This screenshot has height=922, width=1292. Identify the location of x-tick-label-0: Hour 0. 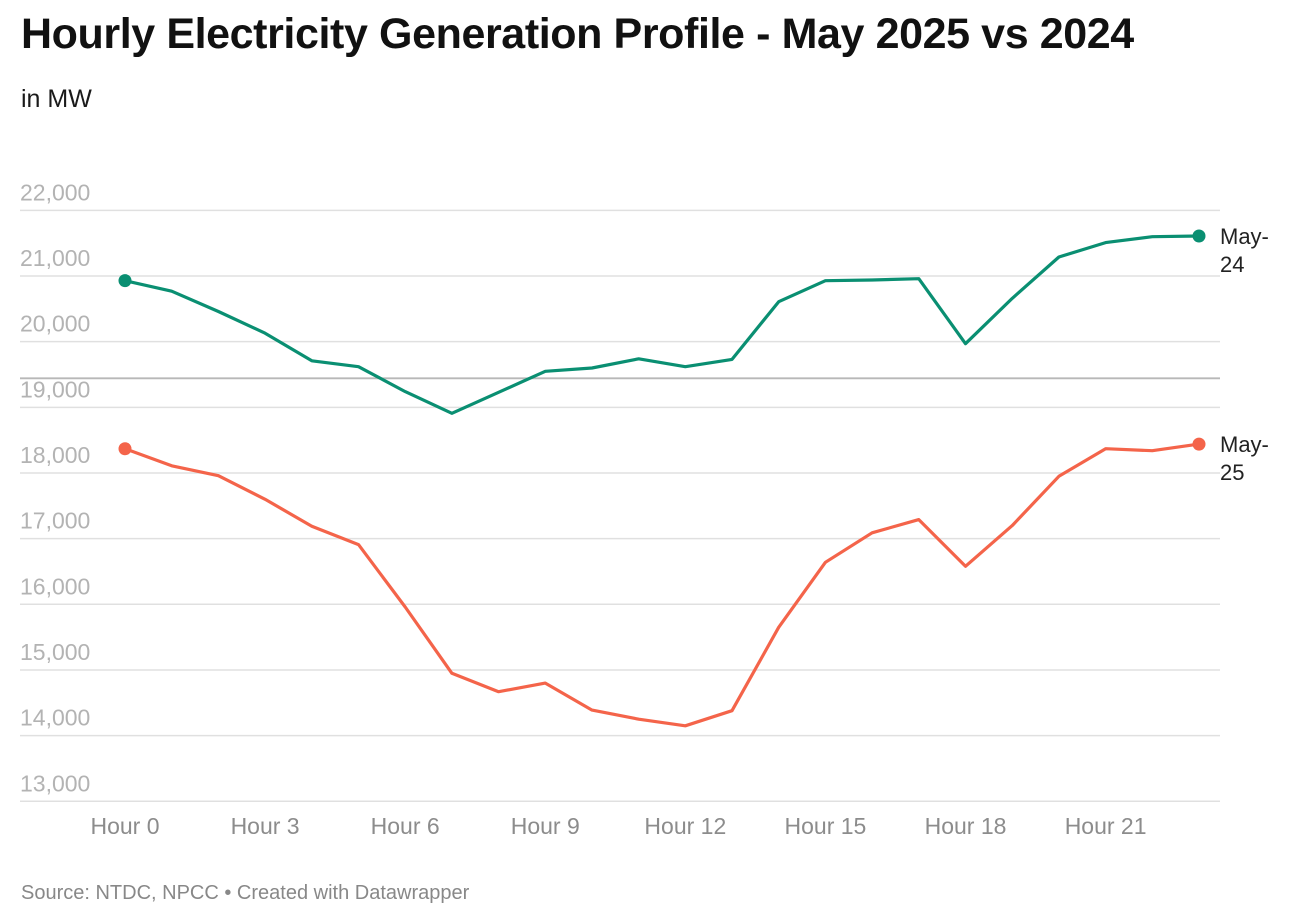
(124, 826).